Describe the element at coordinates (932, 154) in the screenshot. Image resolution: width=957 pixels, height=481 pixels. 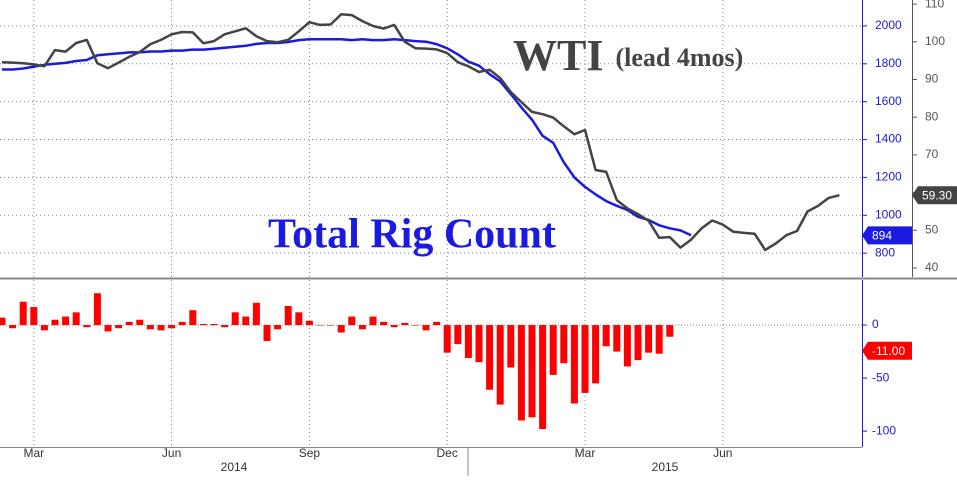
I see `y2-tick-label: 70` at that location.